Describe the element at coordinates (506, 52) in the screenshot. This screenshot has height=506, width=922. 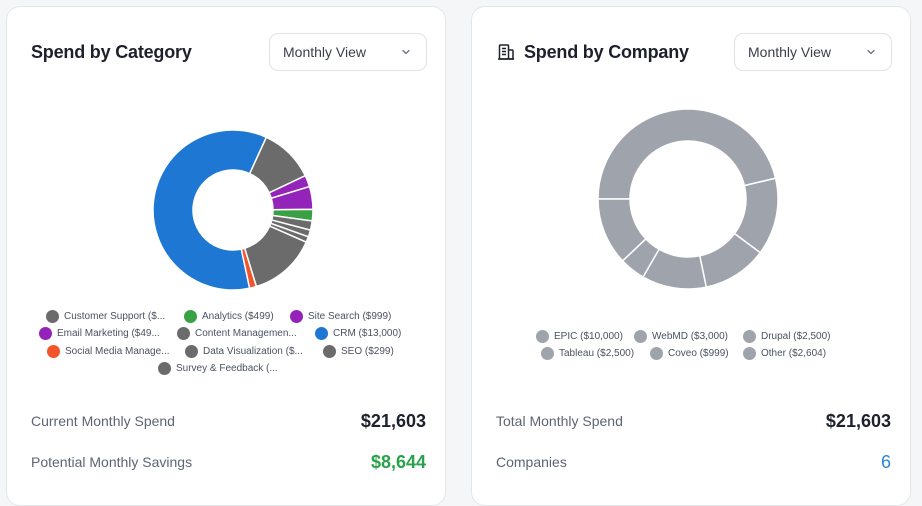
I see `building-icon` at that location.